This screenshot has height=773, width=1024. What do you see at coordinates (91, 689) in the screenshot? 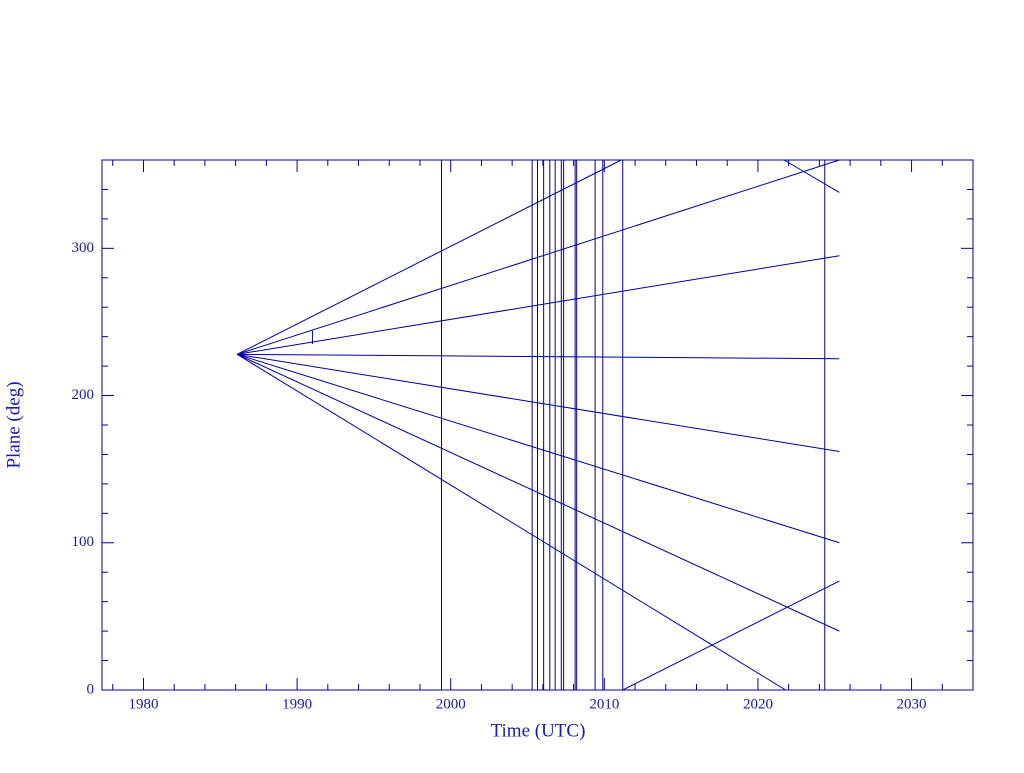
I see `y-tick-label: 0` at bounding box center [91, 689].